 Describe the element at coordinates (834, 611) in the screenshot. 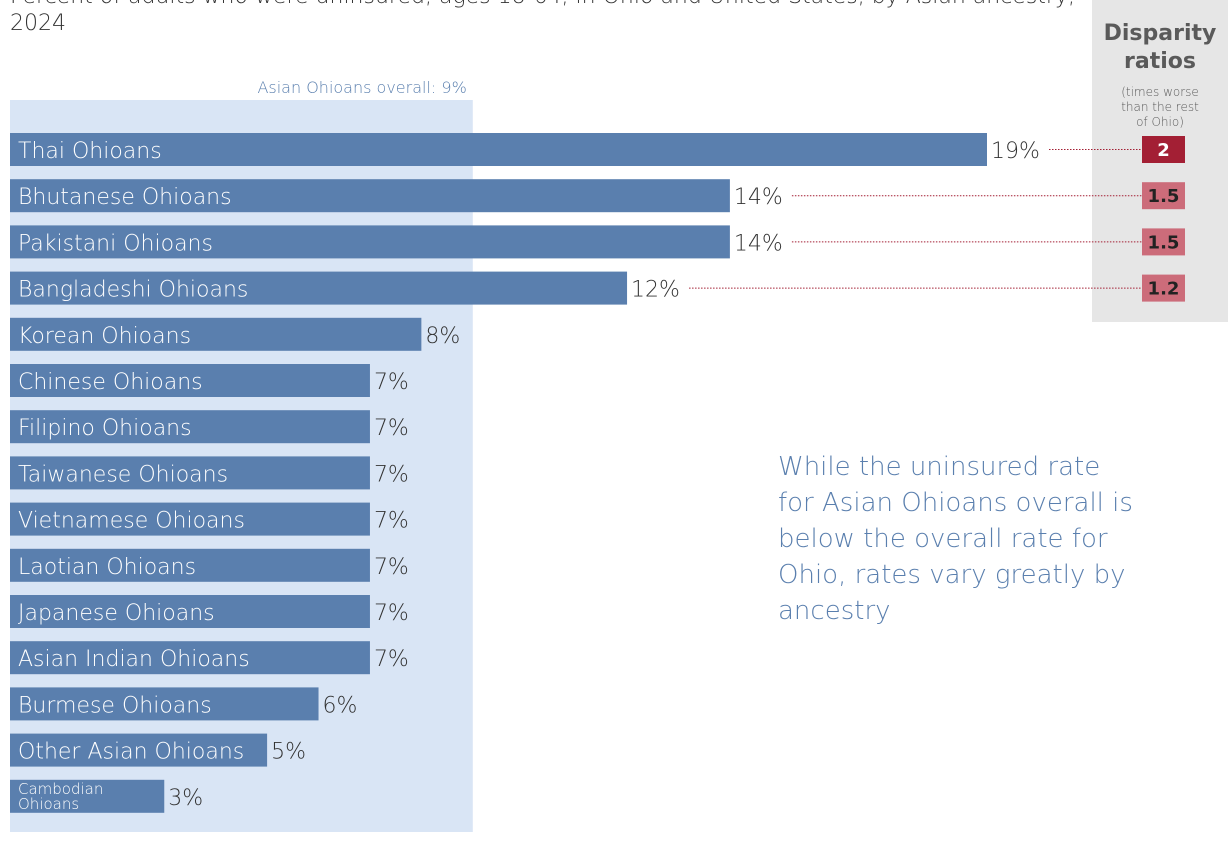

I see `annotation-line: ancestry` at that location.